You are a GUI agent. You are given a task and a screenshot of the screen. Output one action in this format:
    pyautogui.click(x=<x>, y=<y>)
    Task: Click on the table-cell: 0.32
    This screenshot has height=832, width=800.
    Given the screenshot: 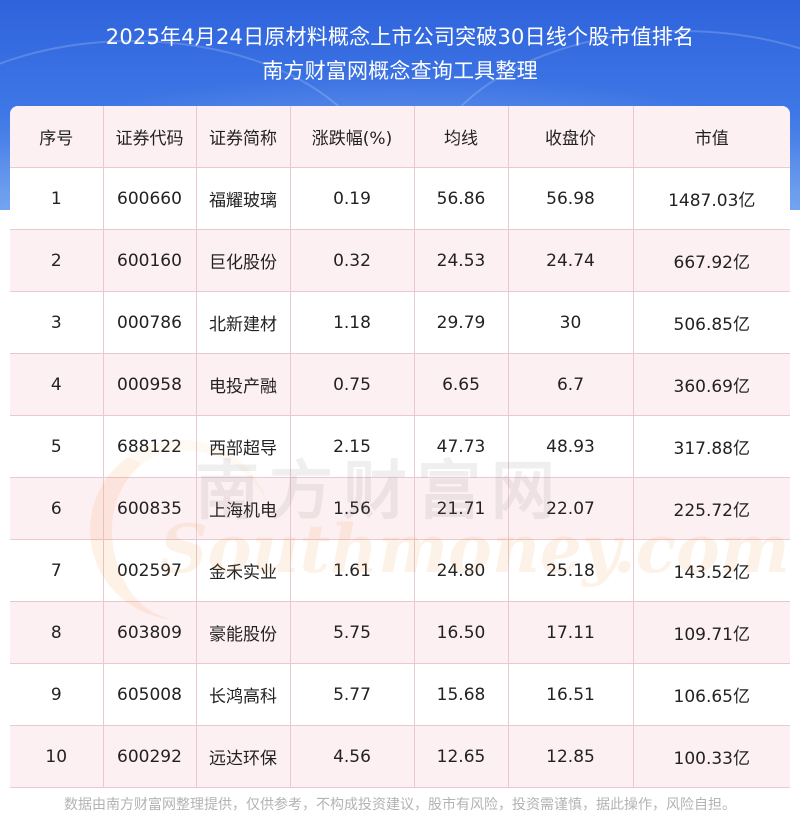 What is the action you would take?
    pyautogui.click(x=352, y=260)
    